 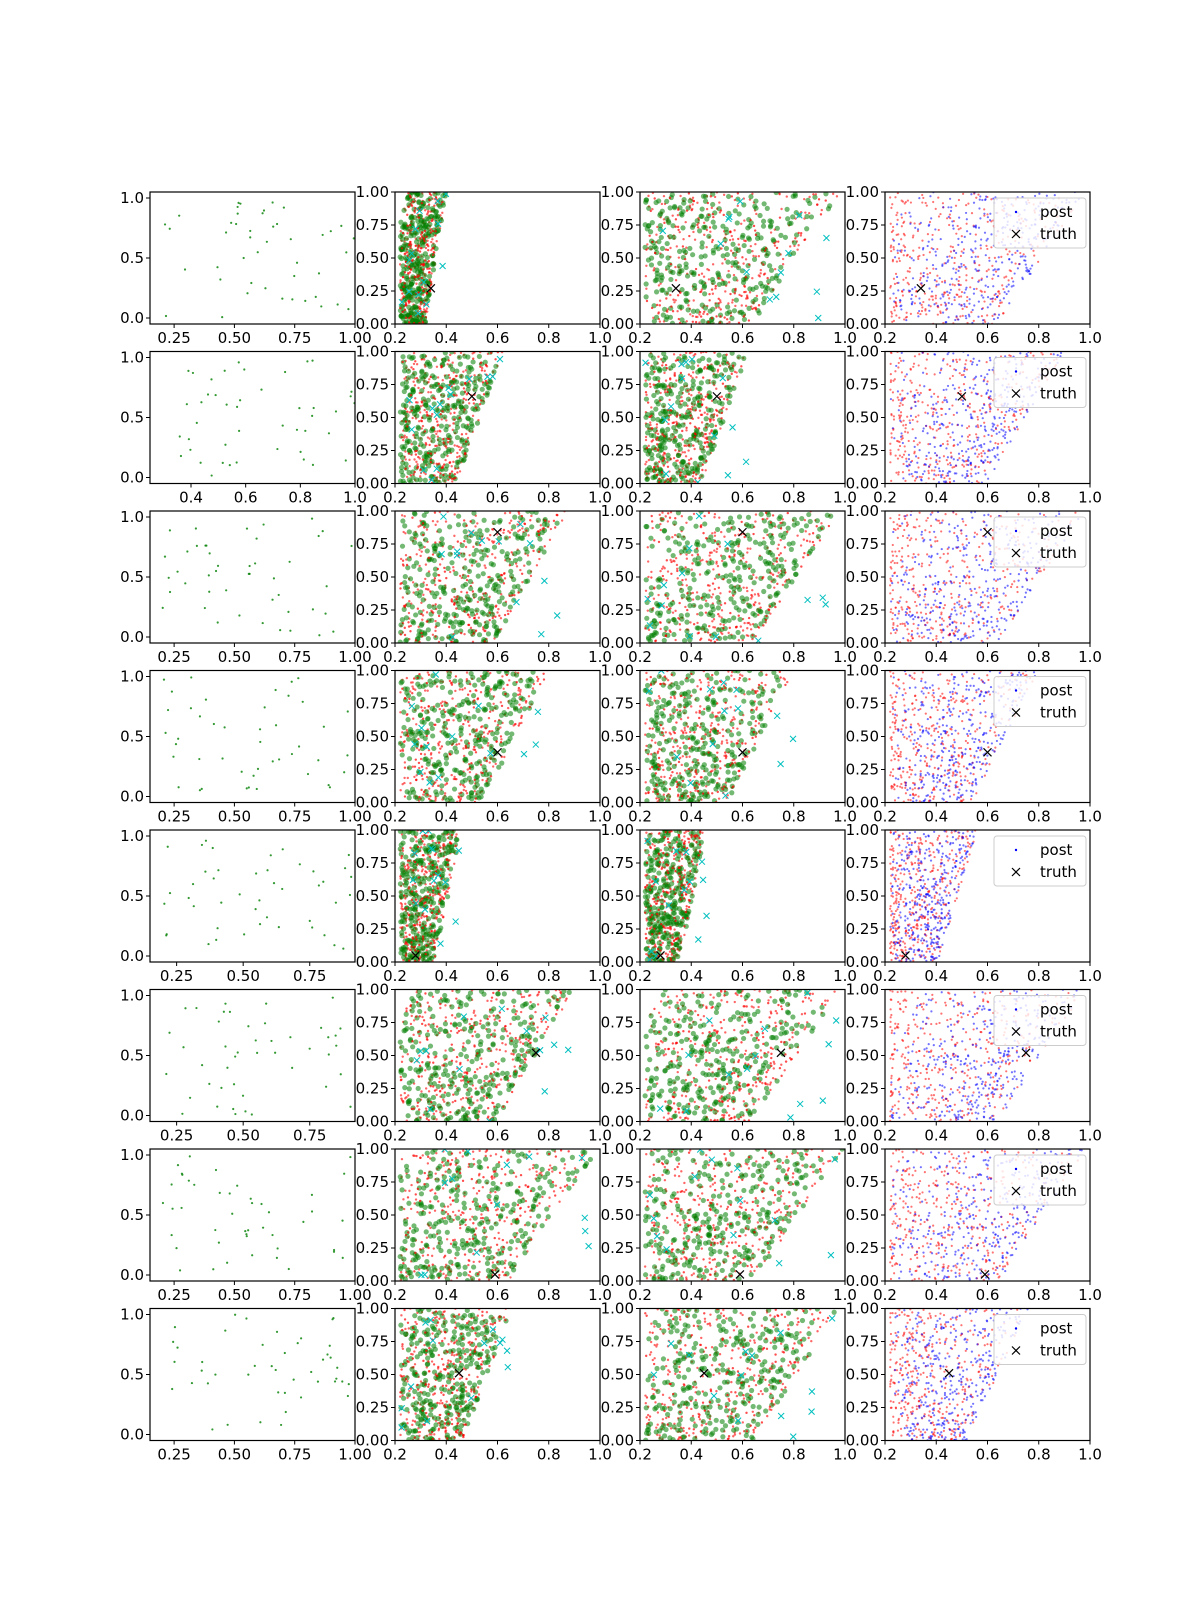 I want to click on y-tick-label: 0.50, so click(x=372, y=258).